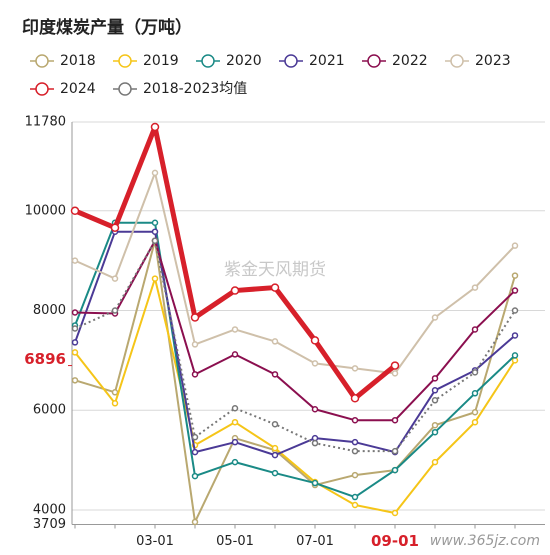 This screenshot has height=555, width=550. Describe the element at coordinates (410, 61) in the screenshot. I see `legend-label: 2022` at that location.